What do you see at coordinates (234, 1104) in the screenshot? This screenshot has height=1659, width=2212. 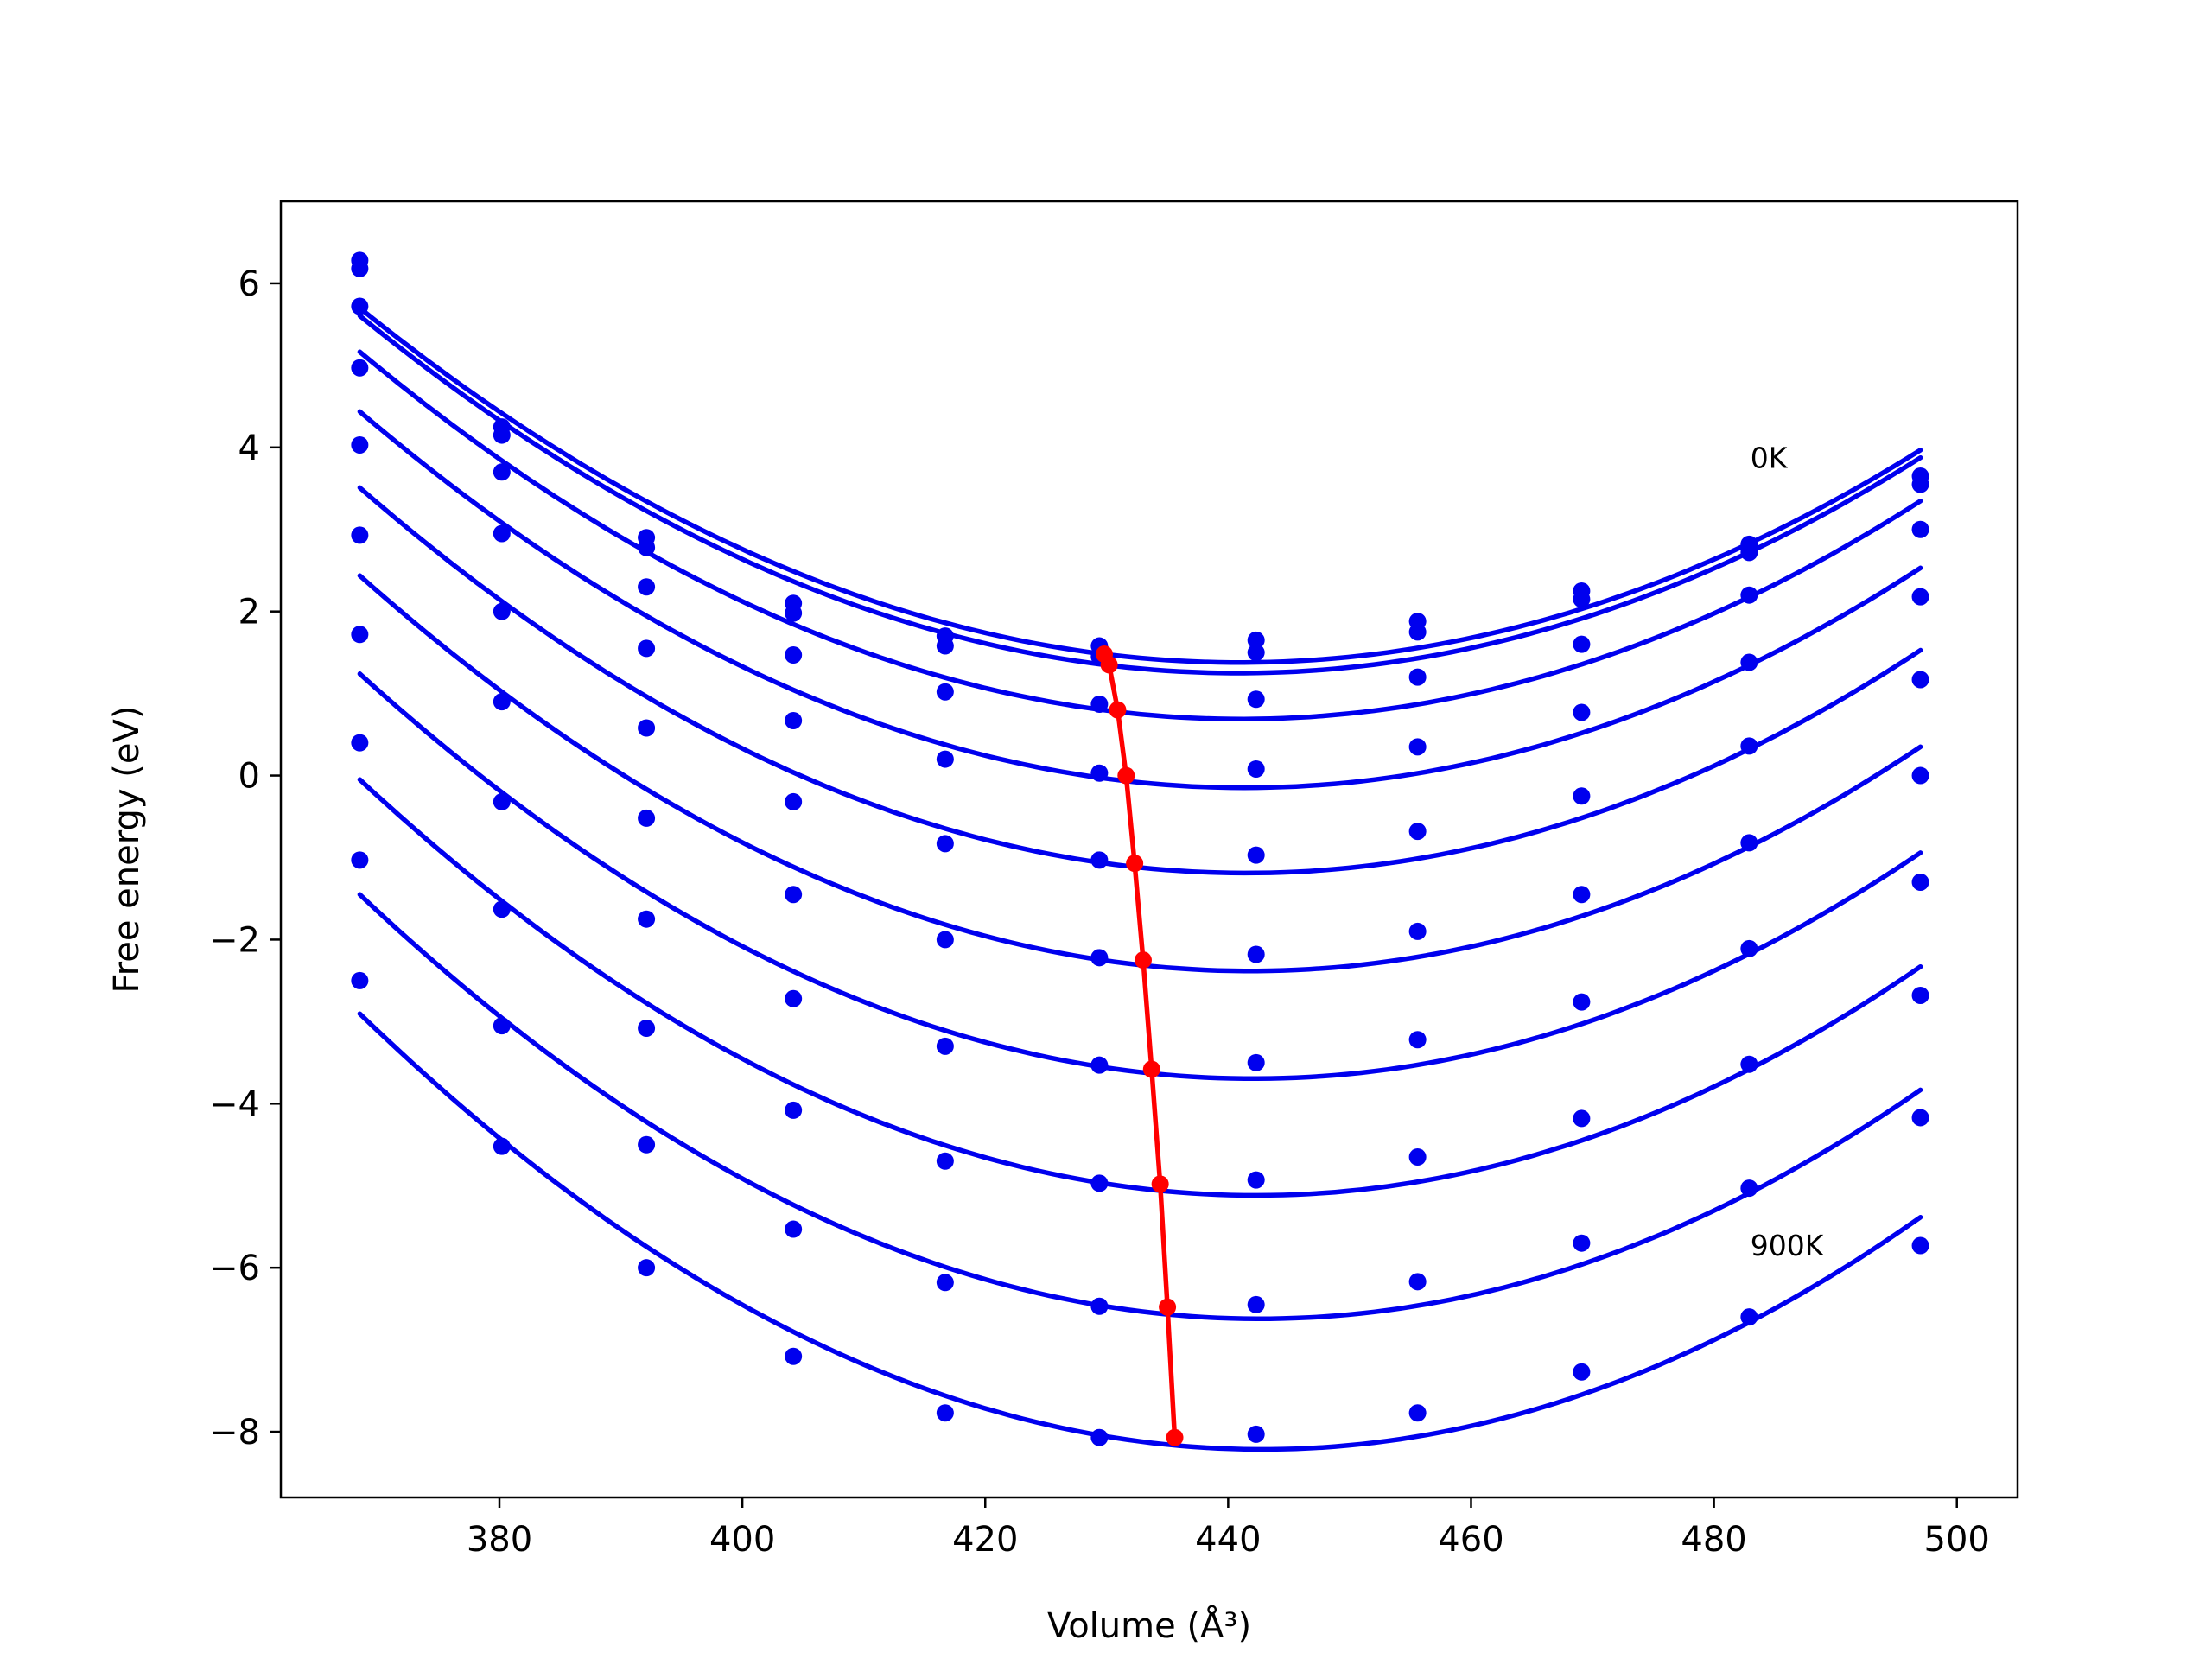 I see `y-tick-label: −4` at bounding box center [234, 1104].